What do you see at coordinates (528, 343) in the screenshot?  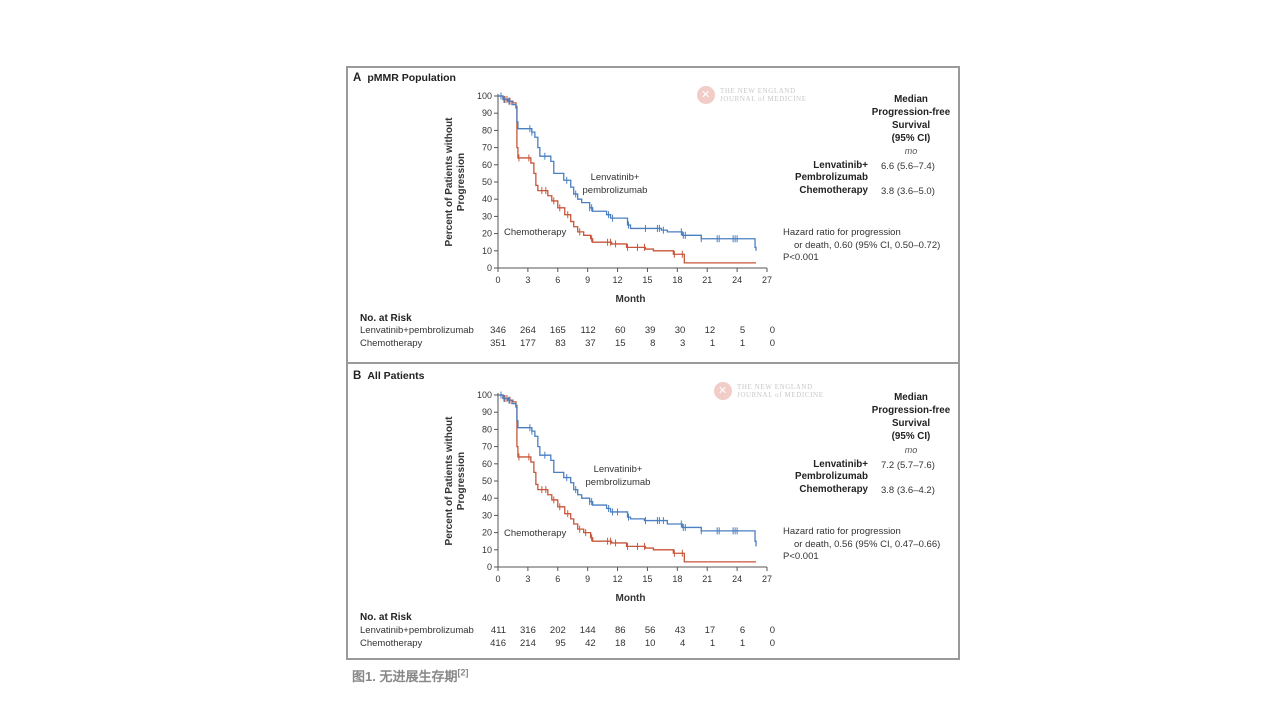 I see `at-risk-value: 177` at bounding box center [528, 343].